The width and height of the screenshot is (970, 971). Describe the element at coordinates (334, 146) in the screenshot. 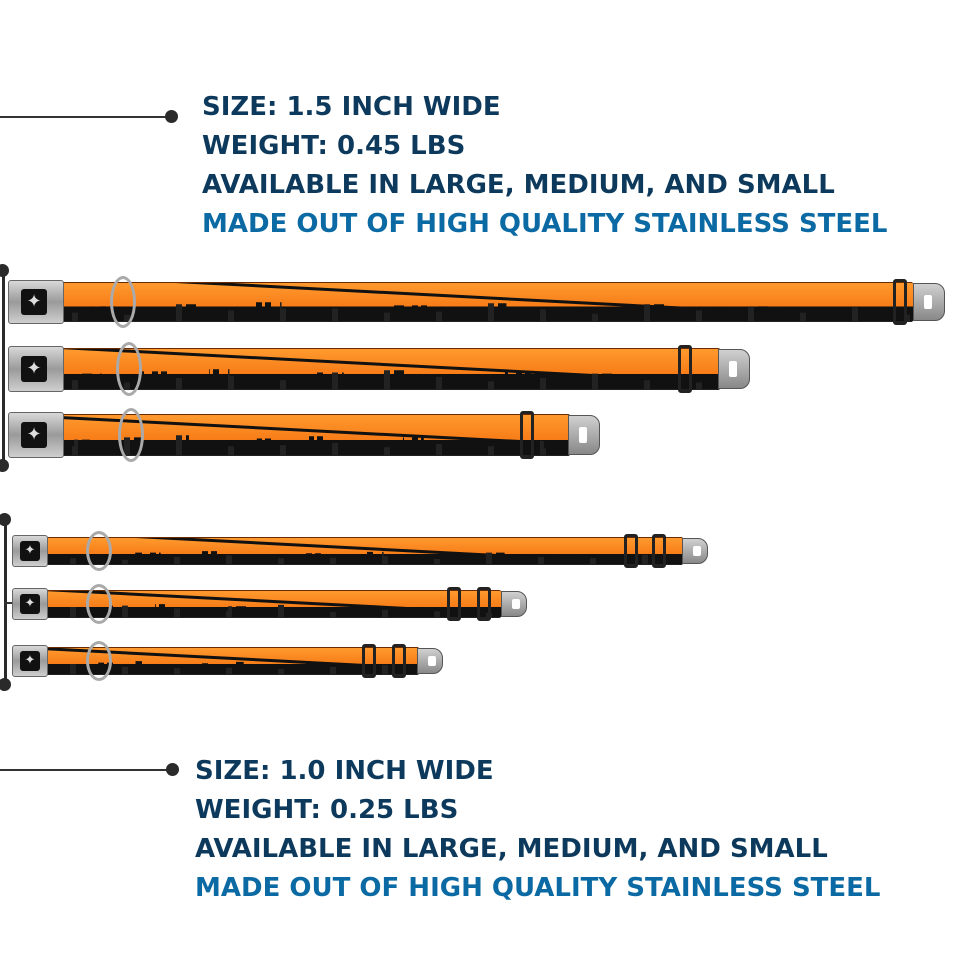

I see `weight-text: WEIGHT: 0.45 LBS` at that location.